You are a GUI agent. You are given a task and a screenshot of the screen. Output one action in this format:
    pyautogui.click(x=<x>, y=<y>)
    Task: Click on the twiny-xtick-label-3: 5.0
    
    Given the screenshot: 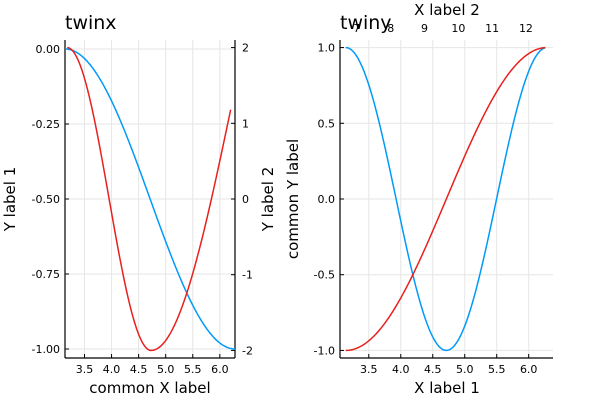 What is the action you would take?
    pyautogui.click(x=465, y=369)
    